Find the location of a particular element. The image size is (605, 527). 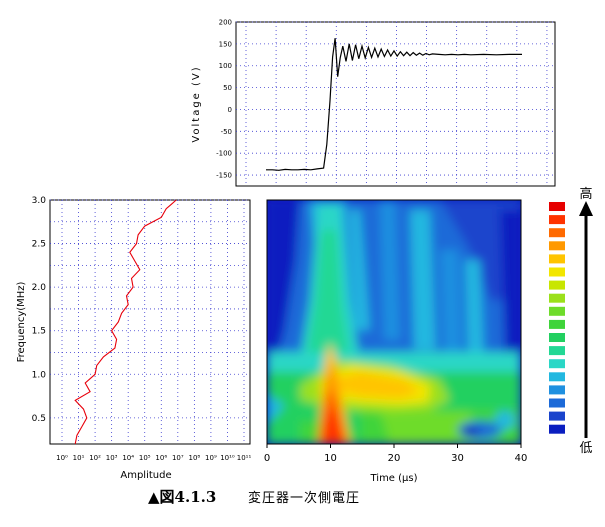

amplitude-tick-label: 10⁷ is located at coordinates (178, 458).